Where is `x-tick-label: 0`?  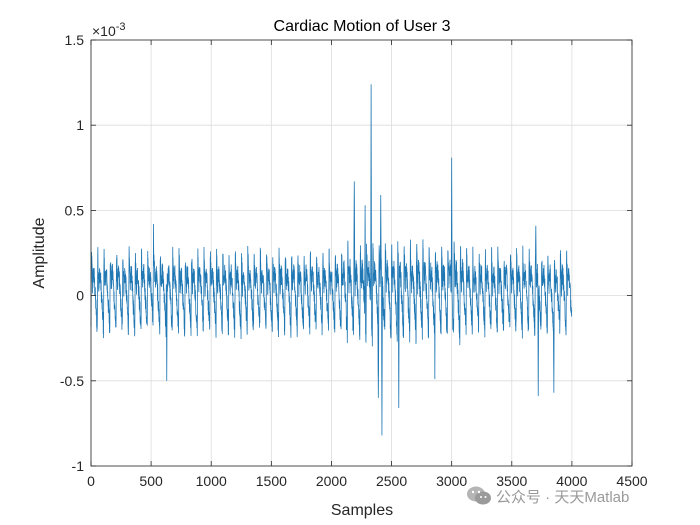 x-tick-label: 0 is located at coordinates (91, 481).